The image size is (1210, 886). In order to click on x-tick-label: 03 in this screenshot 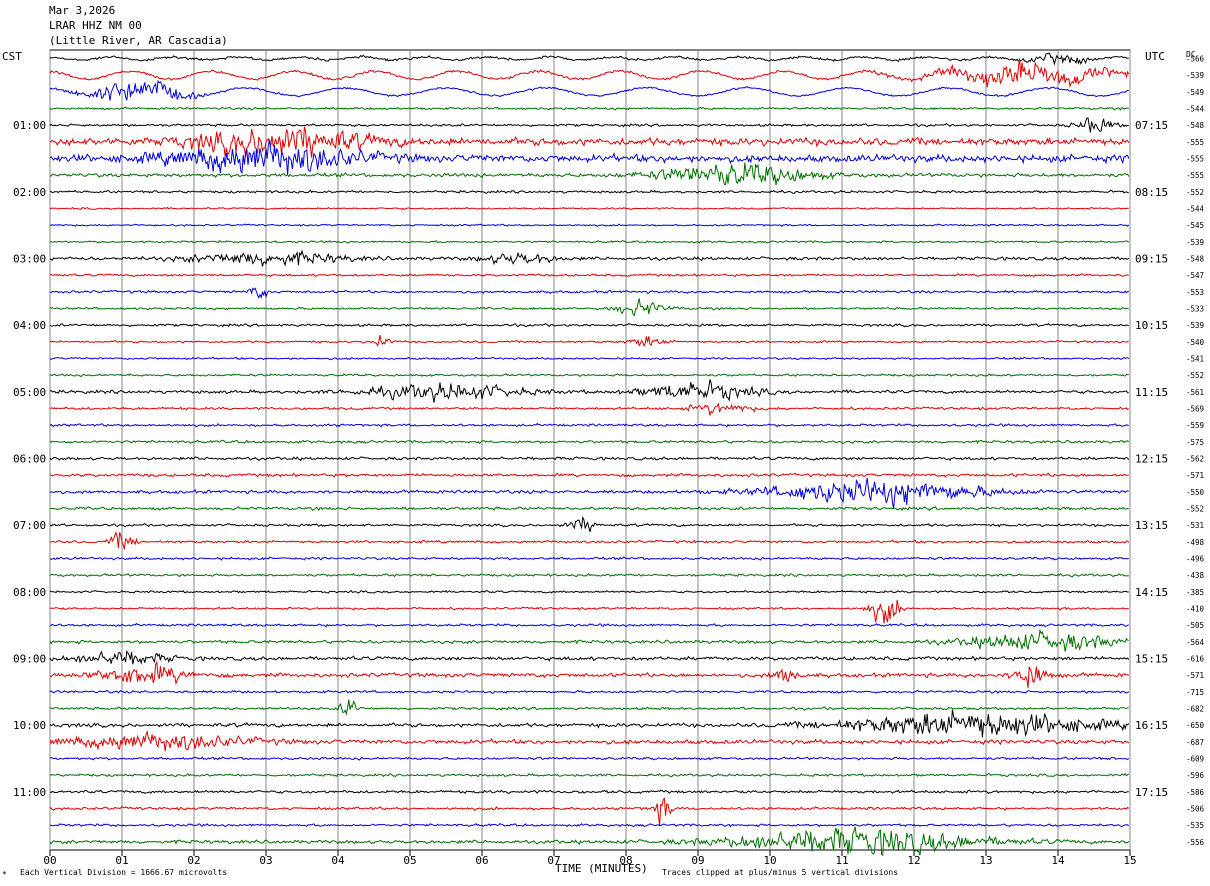, I will do `click(265, 860)`.